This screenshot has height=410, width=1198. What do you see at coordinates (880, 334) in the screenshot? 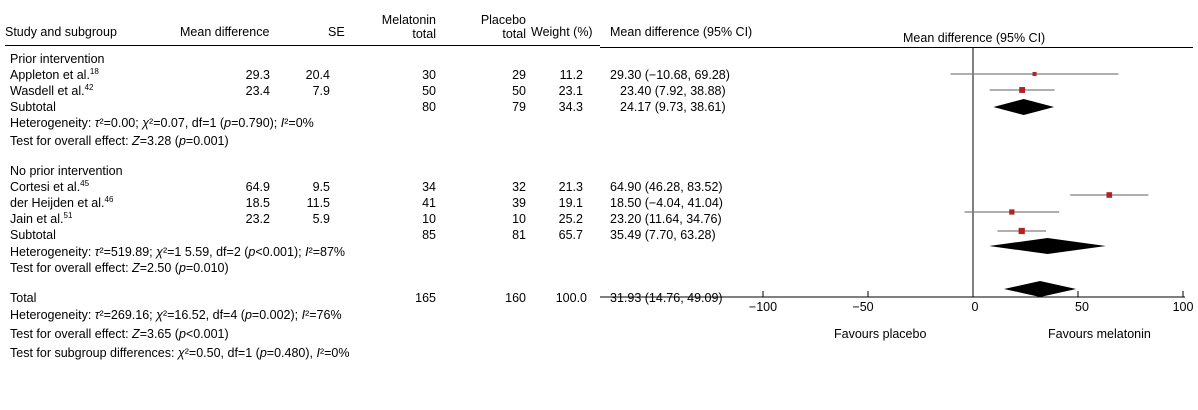
I see `favours-placebo-label: Favours placebo` at bounding box center [880, 334].